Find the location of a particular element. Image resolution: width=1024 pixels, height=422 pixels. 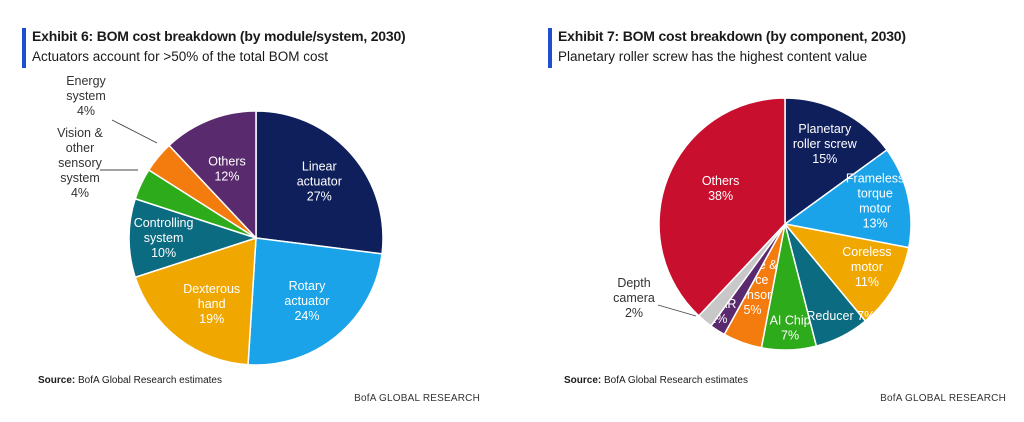

slice-label-depth-camera: Depth camera 2% is located at coordinates (634, 298).